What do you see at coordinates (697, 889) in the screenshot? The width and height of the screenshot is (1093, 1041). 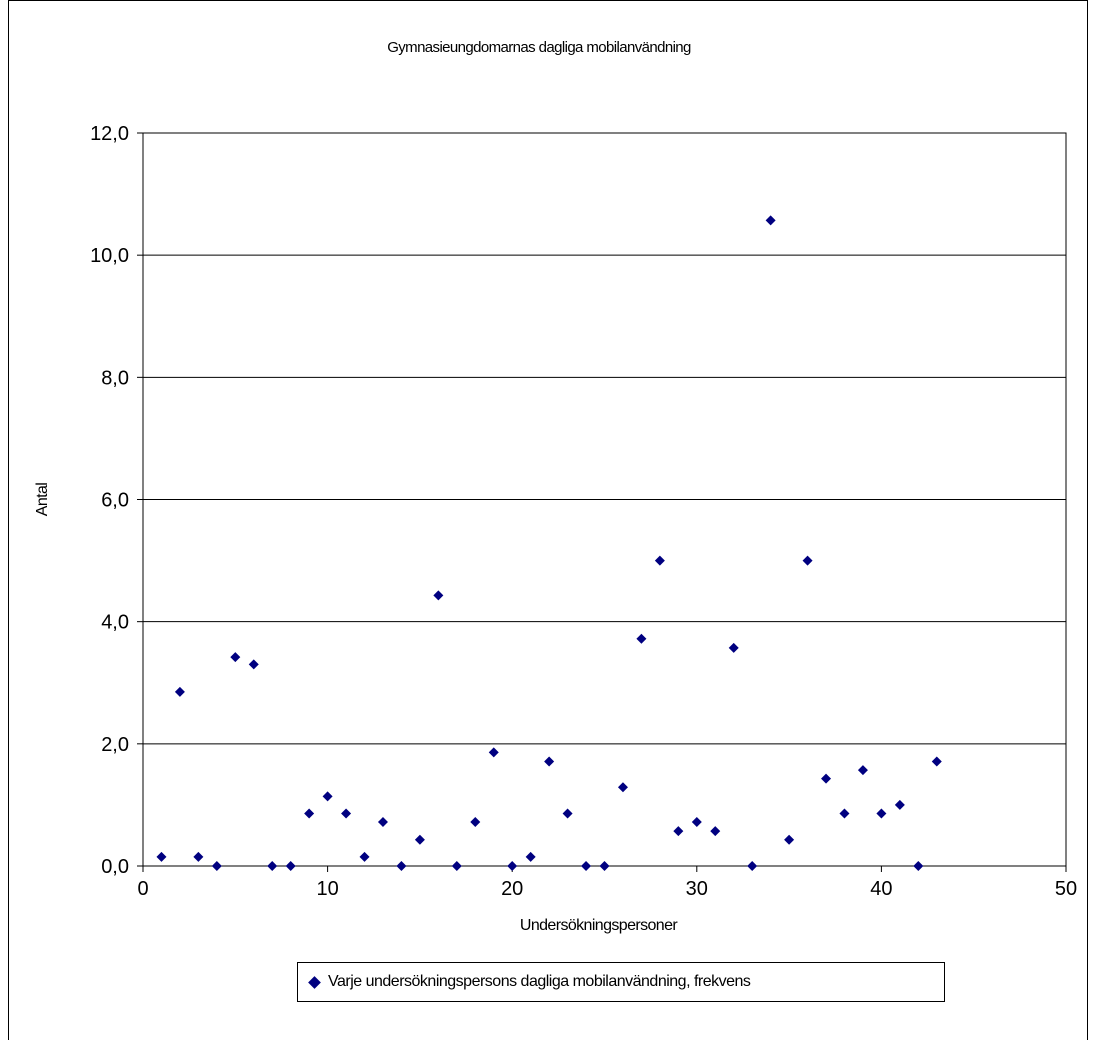 I see `x-tick-label: 30` at bounding box center [697, 889].